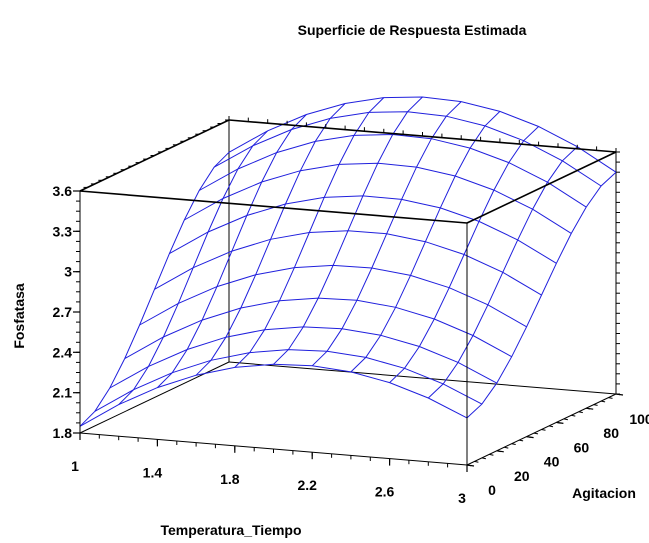 The height and width of the screenshot is (543, 649). Describe the element at coordinates (385, 492) in the screenshot. I see `x-tick-label-4: 2.6` at that location.